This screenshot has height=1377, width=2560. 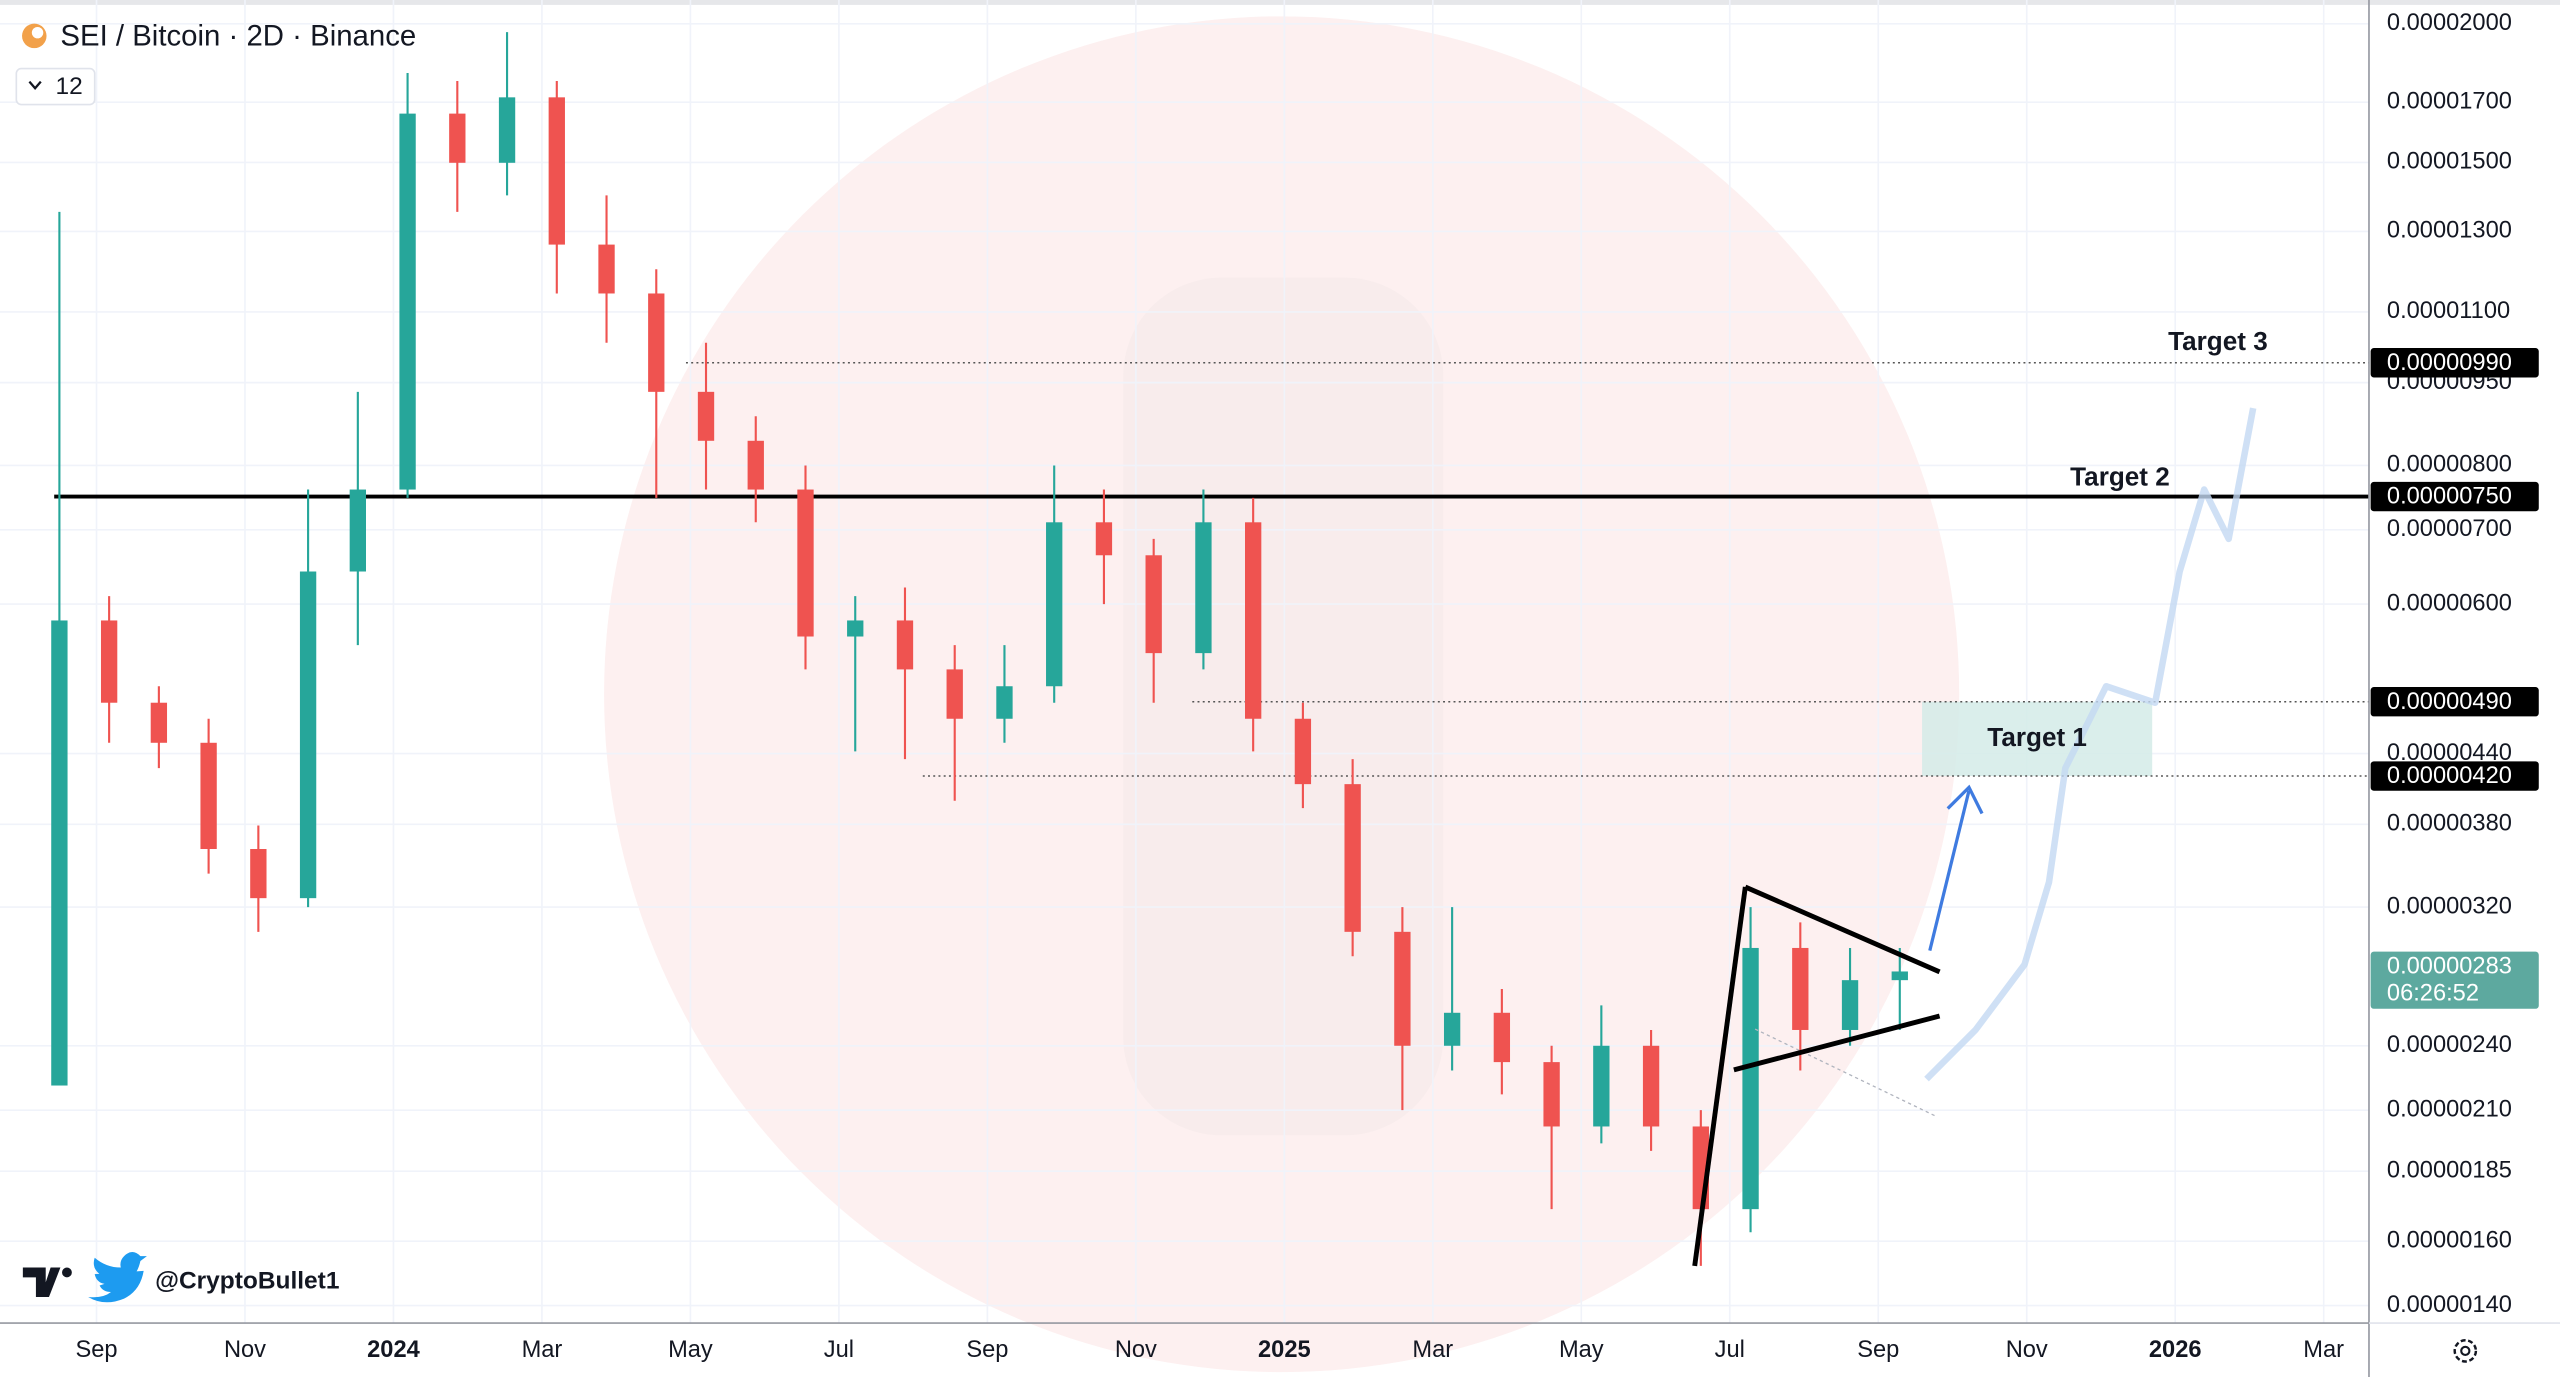 What do you see at coordinates (2175, 1350) in the screenshot?
I see `x-tick-label: 2026` at bounding box center [2175, 1350].